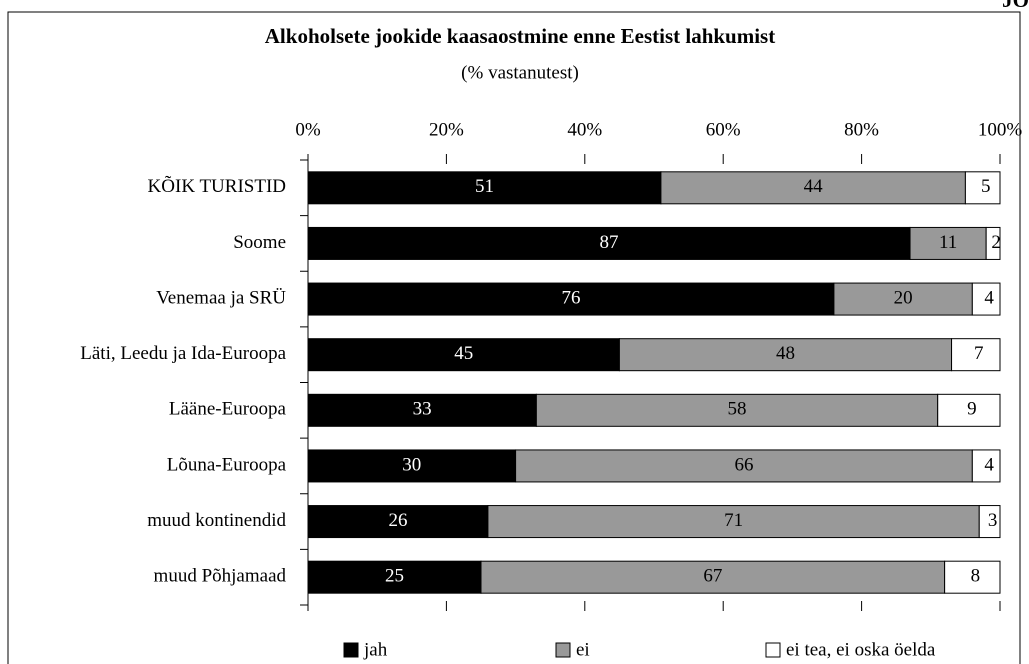  I want to click on value-label: 45, so click(463, 353).